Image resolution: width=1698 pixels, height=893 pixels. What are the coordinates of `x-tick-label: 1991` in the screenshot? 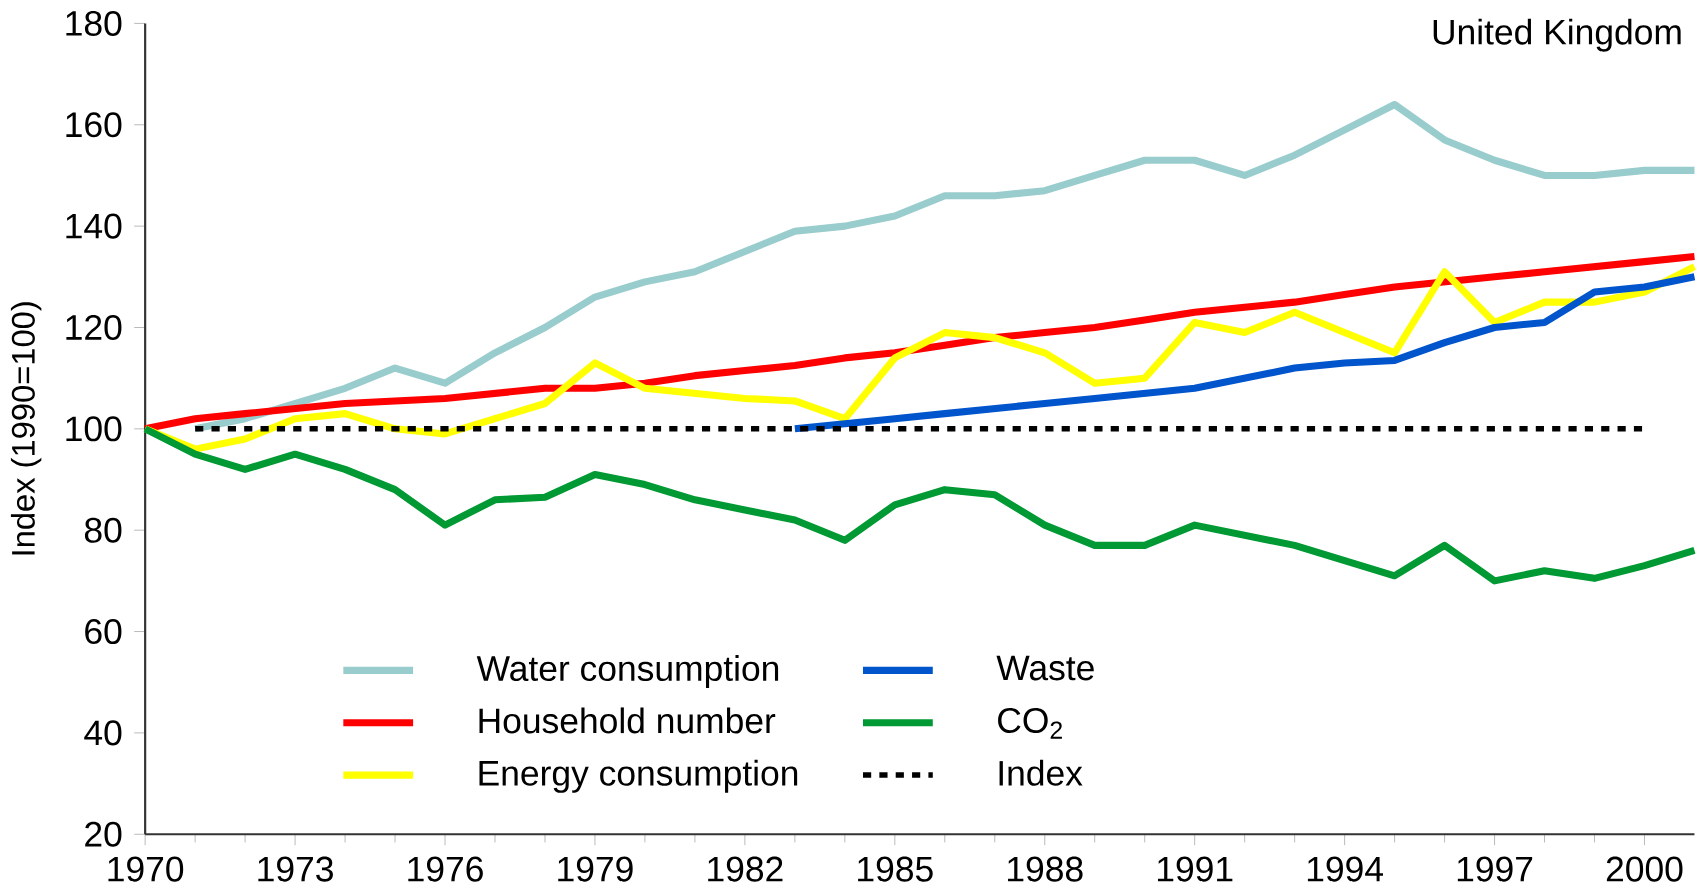 It's located at (1195, 869).